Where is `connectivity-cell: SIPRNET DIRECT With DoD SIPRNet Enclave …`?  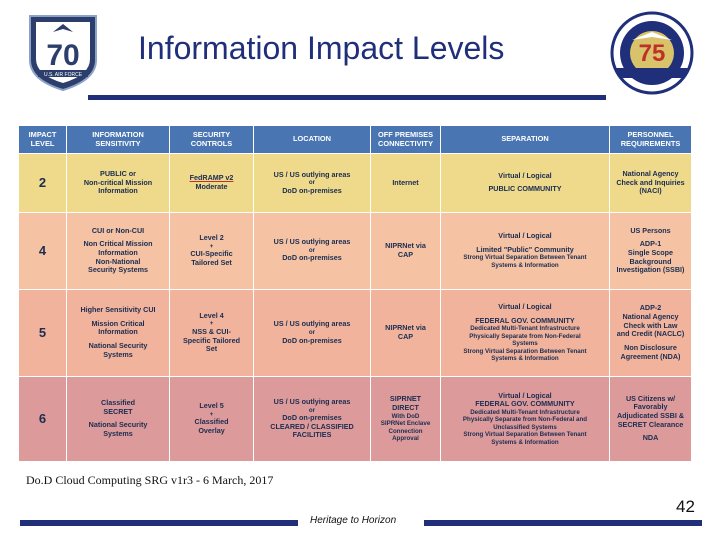
connectivity-cell: SIPRNET DIRECT With DoD SIPRNet Enclave … is located at coordinates (405, 419).